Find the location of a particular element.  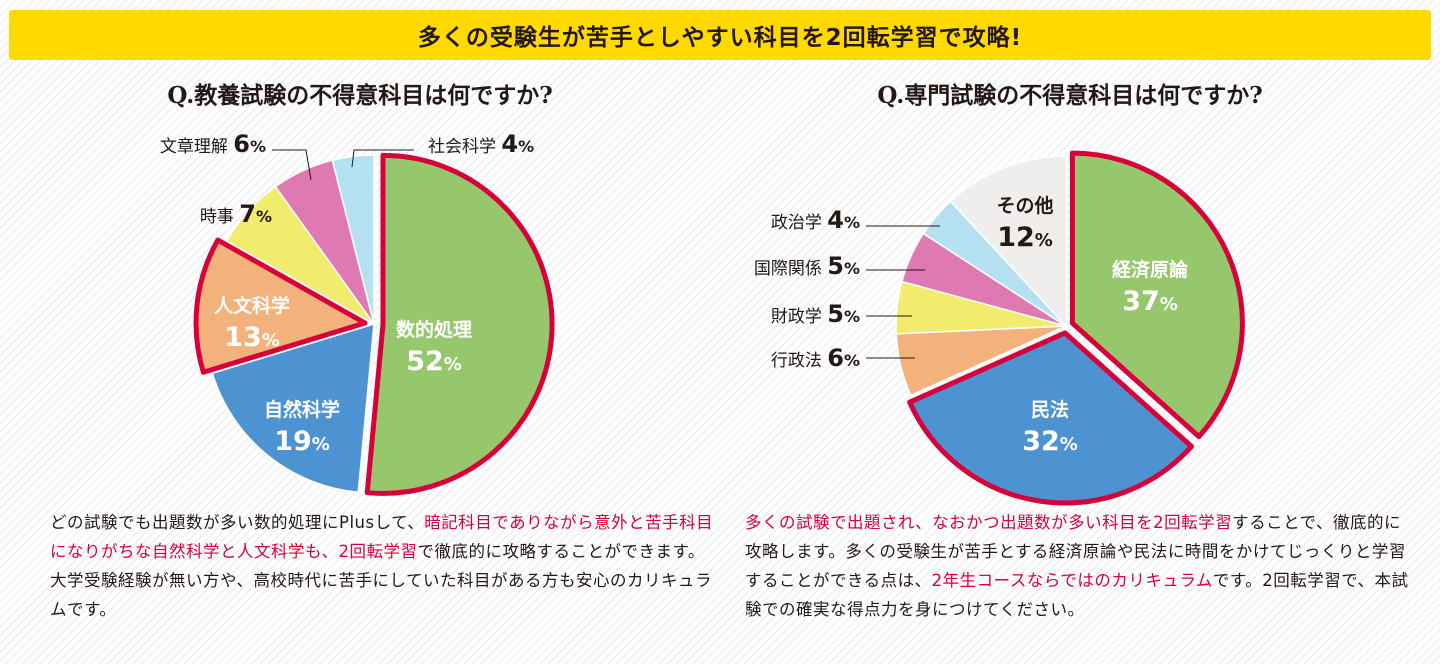

slice-label-民法: 民法 is located at coordinates (1050, 409).